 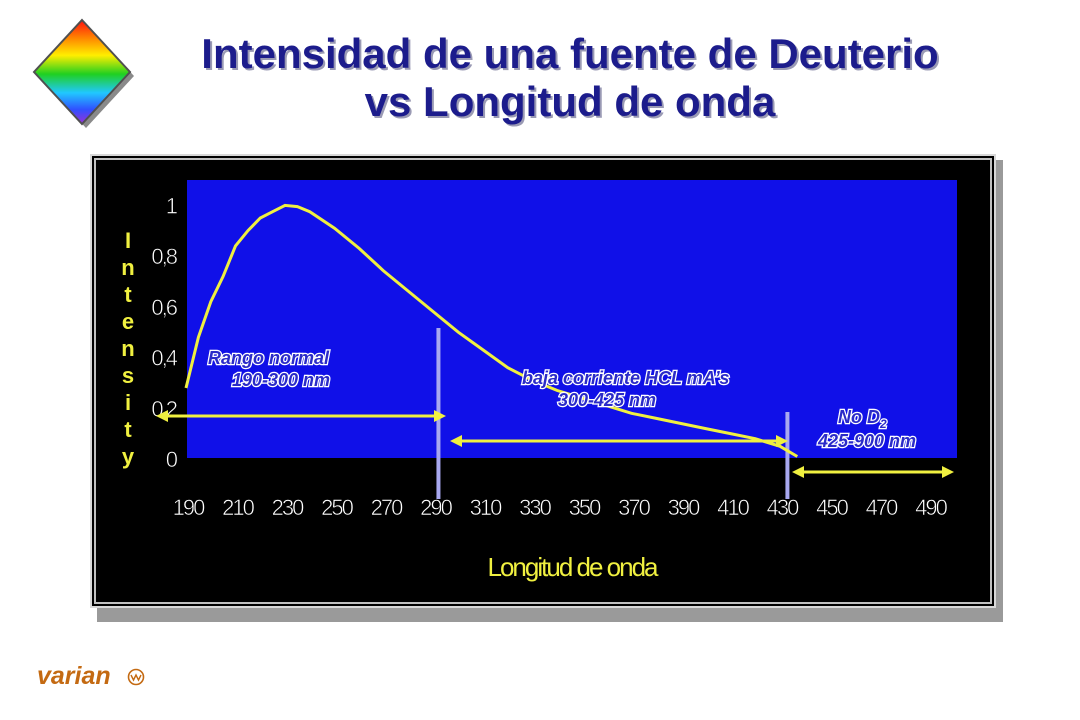 I want to click on y-axis-label-letter: I, so click(x=128, y=240).